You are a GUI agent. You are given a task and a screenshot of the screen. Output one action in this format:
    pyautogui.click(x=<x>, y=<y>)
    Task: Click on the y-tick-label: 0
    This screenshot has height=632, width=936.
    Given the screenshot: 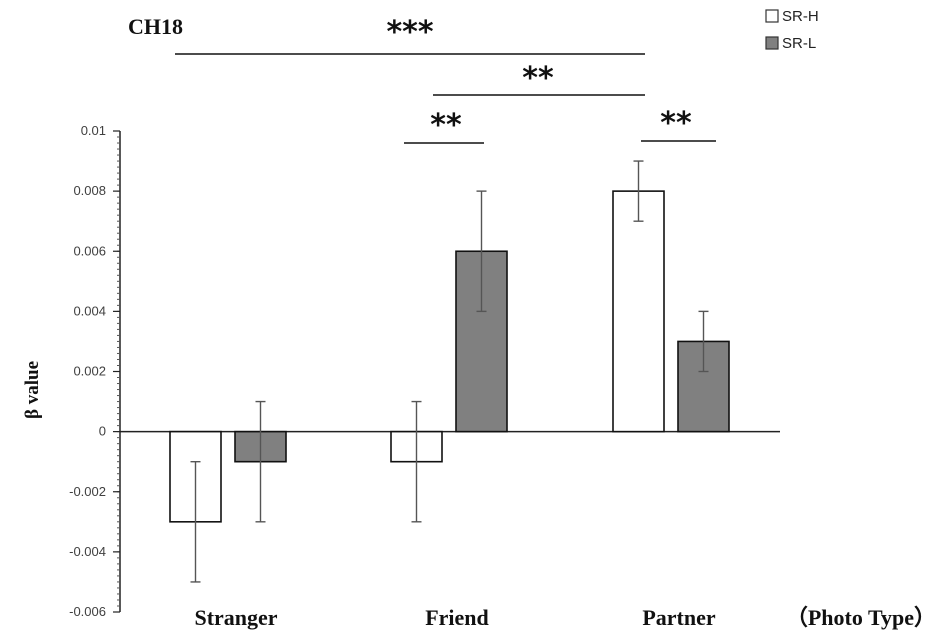 What is the action you would take?
    pyautogui.click(x=102, y=431)
    